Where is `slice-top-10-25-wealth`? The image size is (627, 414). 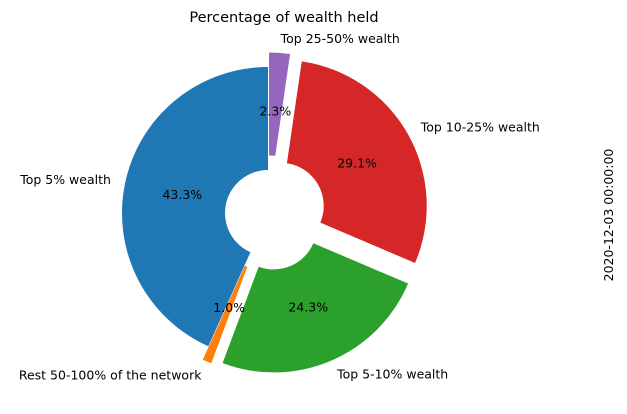 slice-top-10-25-wealth is located at coordinates (356, 162).